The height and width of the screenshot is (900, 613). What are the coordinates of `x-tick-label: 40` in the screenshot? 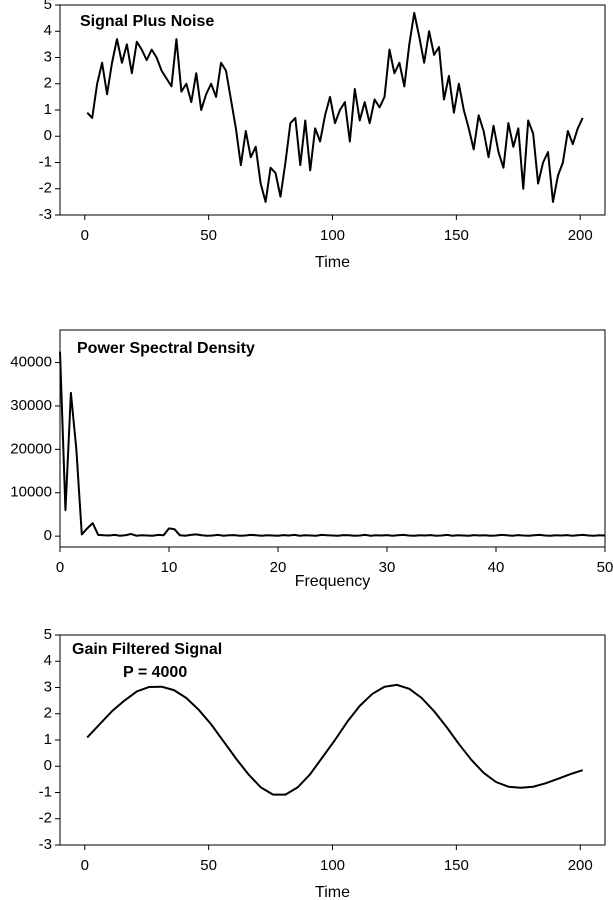 It's located at (496, 567).